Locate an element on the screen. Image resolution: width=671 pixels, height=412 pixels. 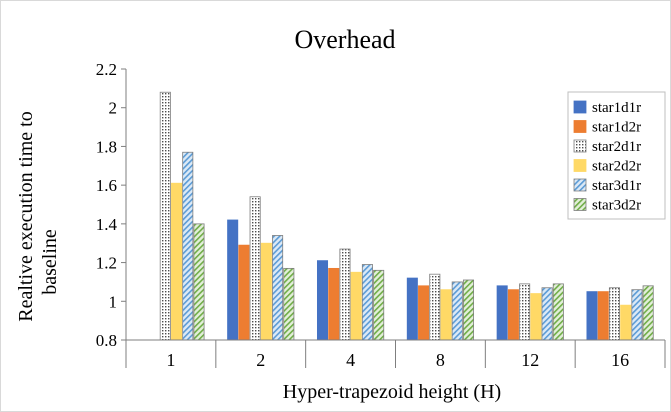
legend-label-star2d1r: star2d1r is located at coordinates (616, 147).